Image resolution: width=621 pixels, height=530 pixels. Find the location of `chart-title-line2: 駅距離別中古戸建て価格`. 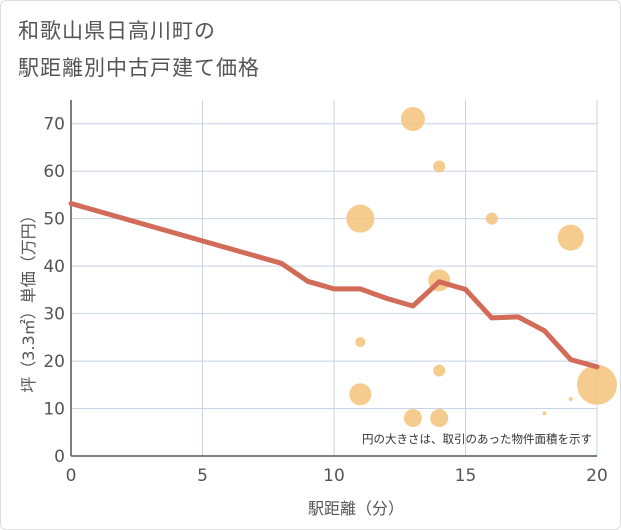

chart-title-line2: 駅距離別中古戸建て価格 is located at coordinates (139, 68).